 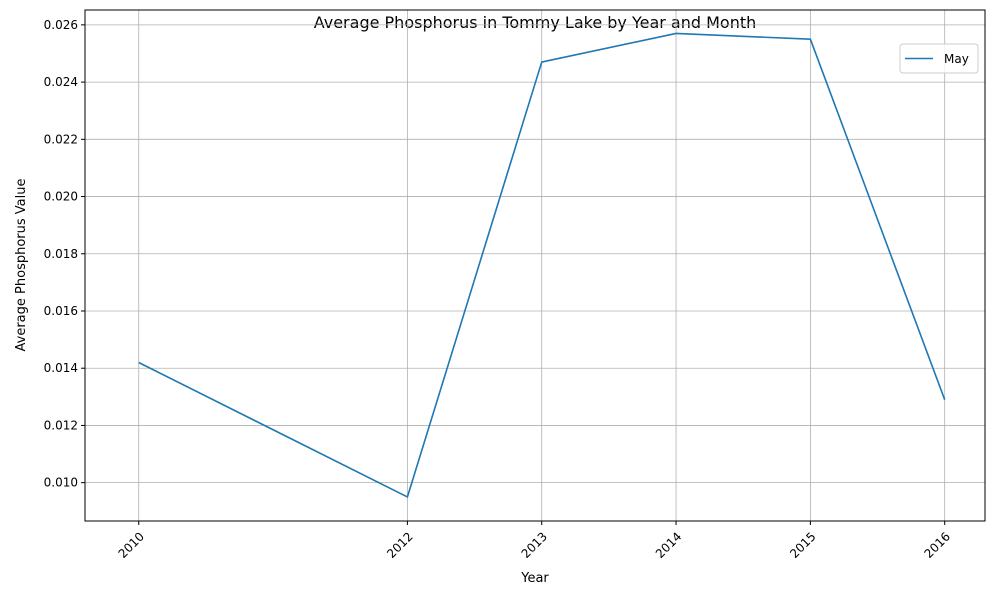 I want to click on y-tick-label: 0.012, so click(x=61, y=425).